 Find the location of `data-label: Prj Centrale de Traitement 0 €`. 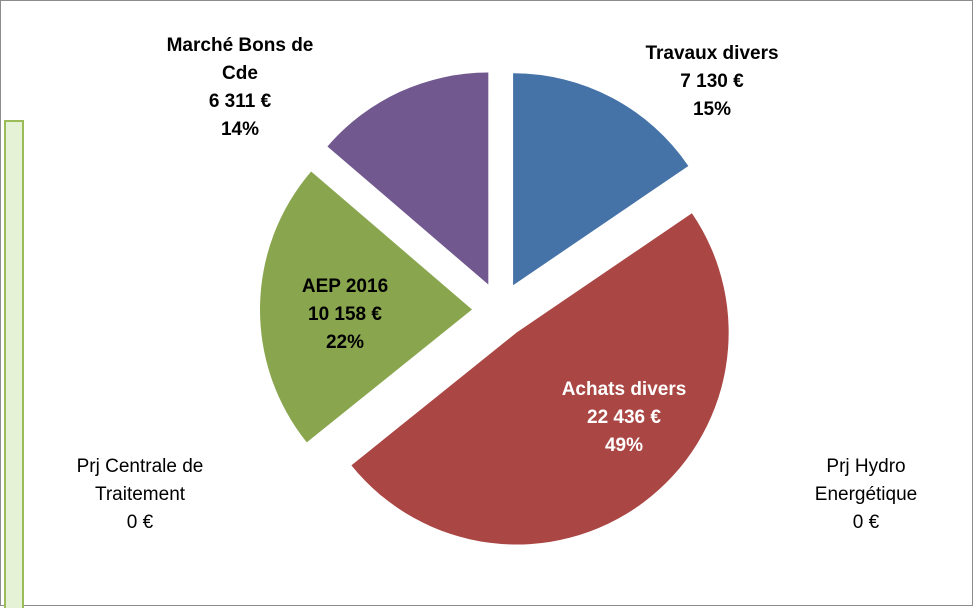

data-label: Prj Centrale de Traitement 0 € is located at coordinates (140, 495).